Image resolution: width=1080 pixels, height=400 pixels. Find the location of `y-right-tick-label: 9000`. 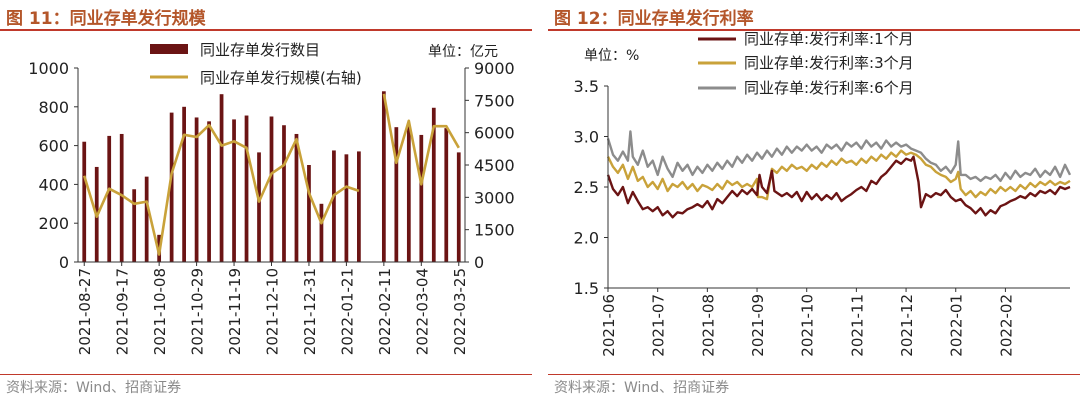

y-right-tick-label: 9000 is located at coordinates (494, 68).